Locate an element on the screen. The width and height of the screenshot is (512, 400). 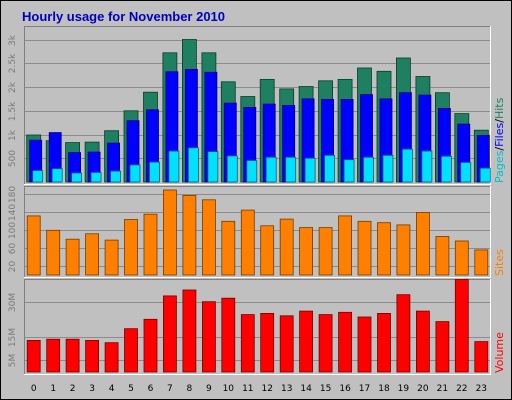
chart-title: Hourly usage for November 2010 is located at coordinates (123, 16).